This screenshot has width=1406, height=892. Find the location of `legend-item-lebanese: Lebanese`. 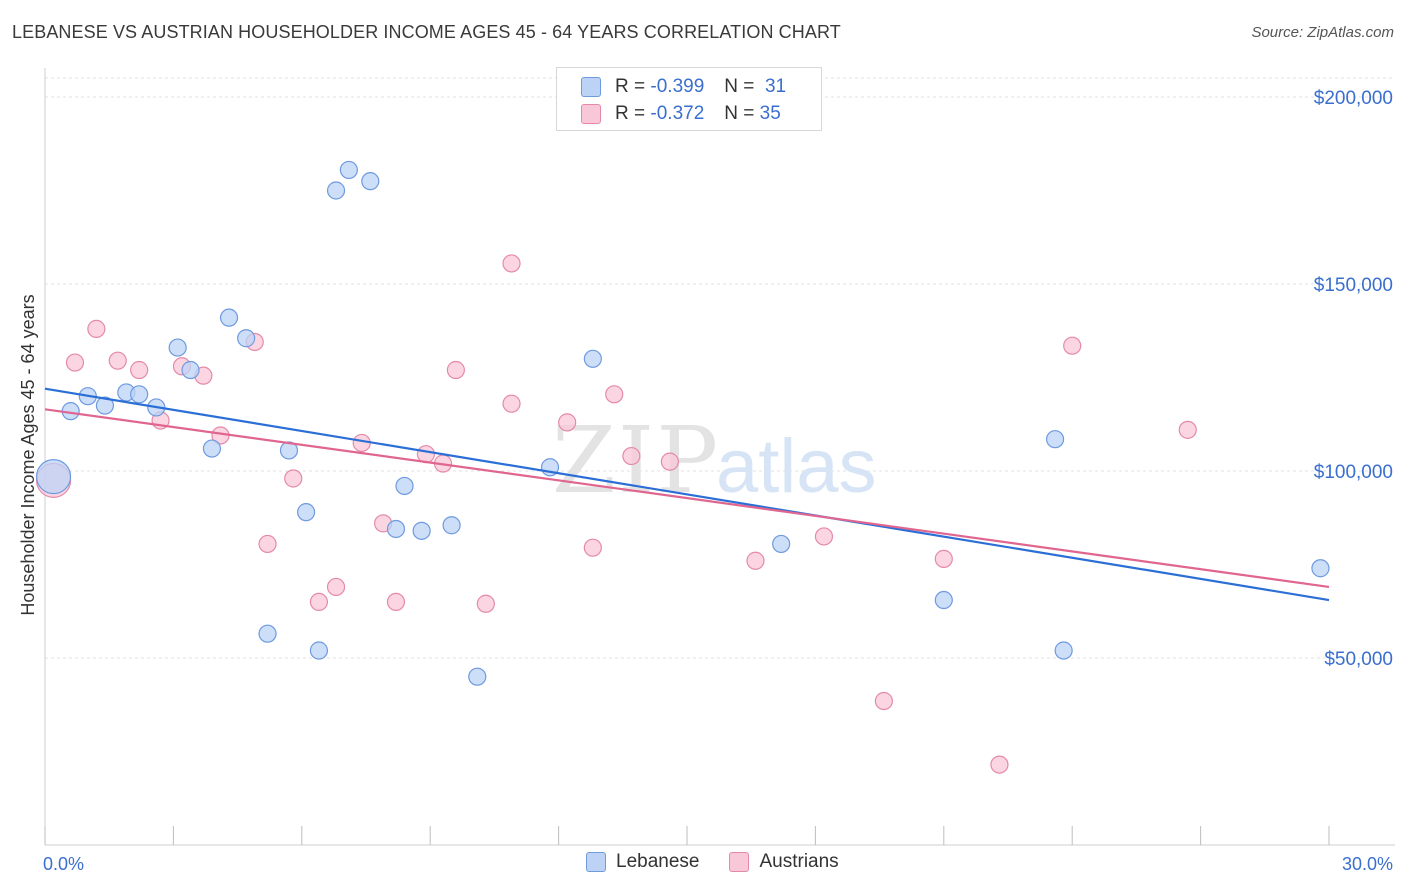

legend-item-lebanese: Lebanese is located at coordinates (642, 862).